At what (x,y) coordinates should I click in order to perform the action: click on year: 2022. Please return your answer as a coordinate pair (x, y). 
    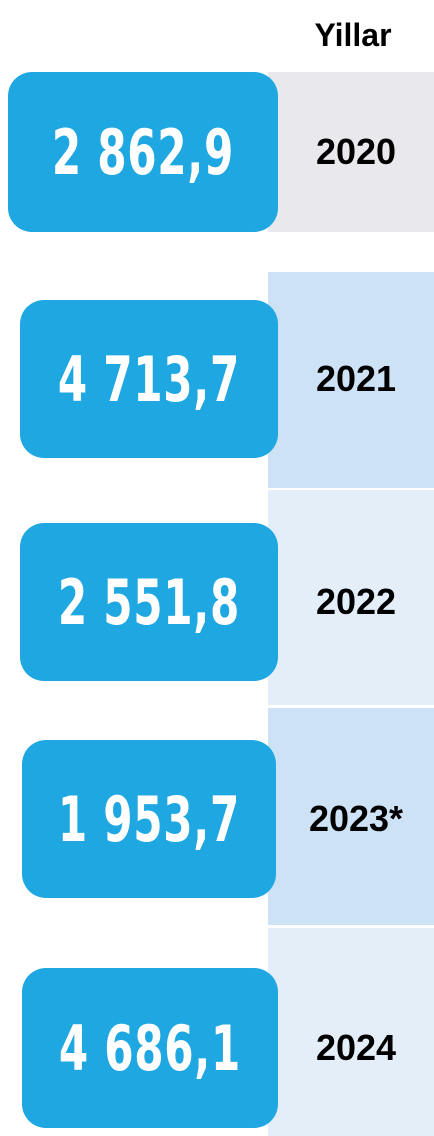
    Looking at the image, I should click on (356, 601).